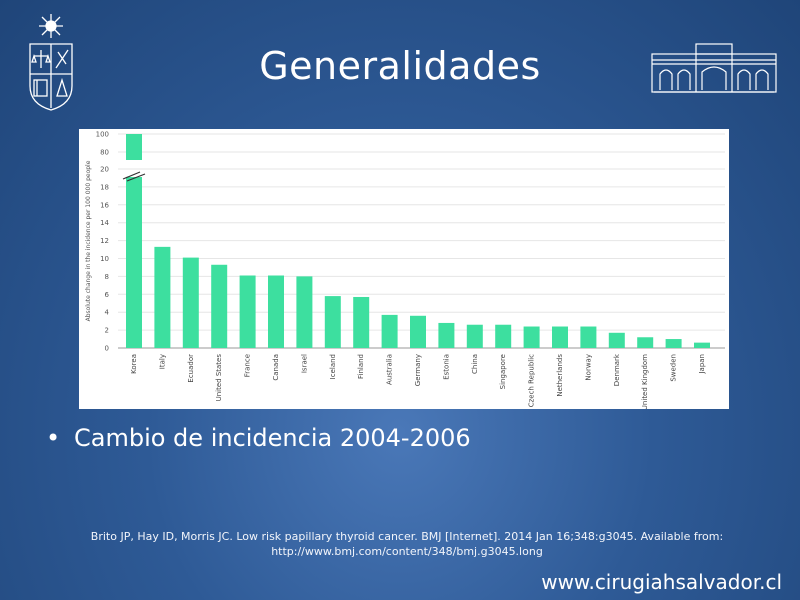 This screenshot has height=600, width=800. Describe the element at coordinates (102, 135) in the screenshot. I see `y-tick-label: 100` at that location.